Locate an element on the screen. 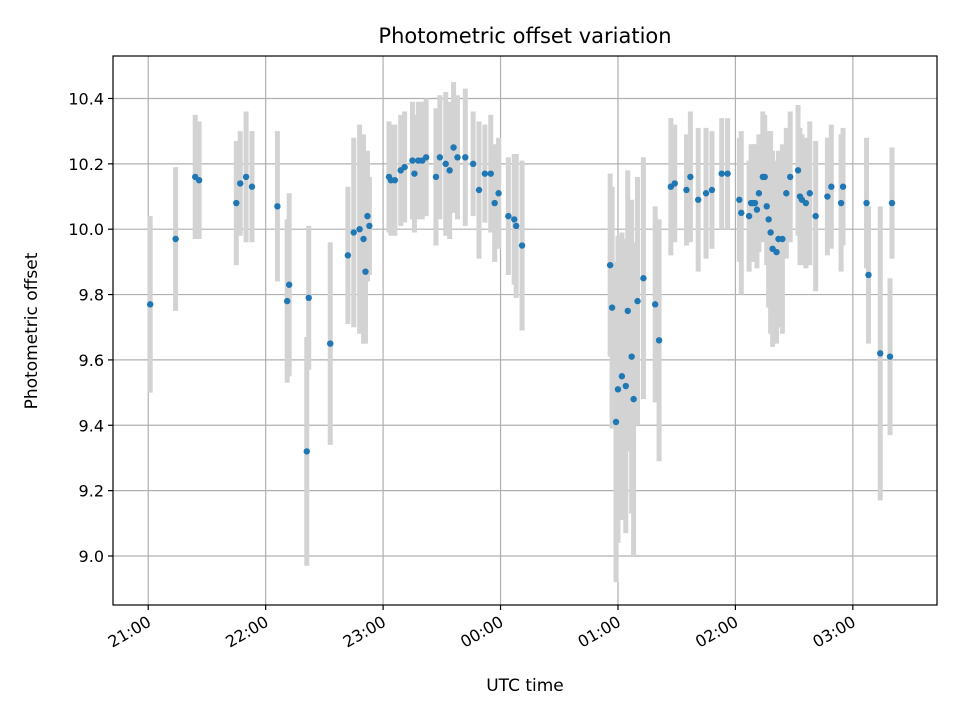  y-tick-label: 10.0 is located at coordinates (86, 229).